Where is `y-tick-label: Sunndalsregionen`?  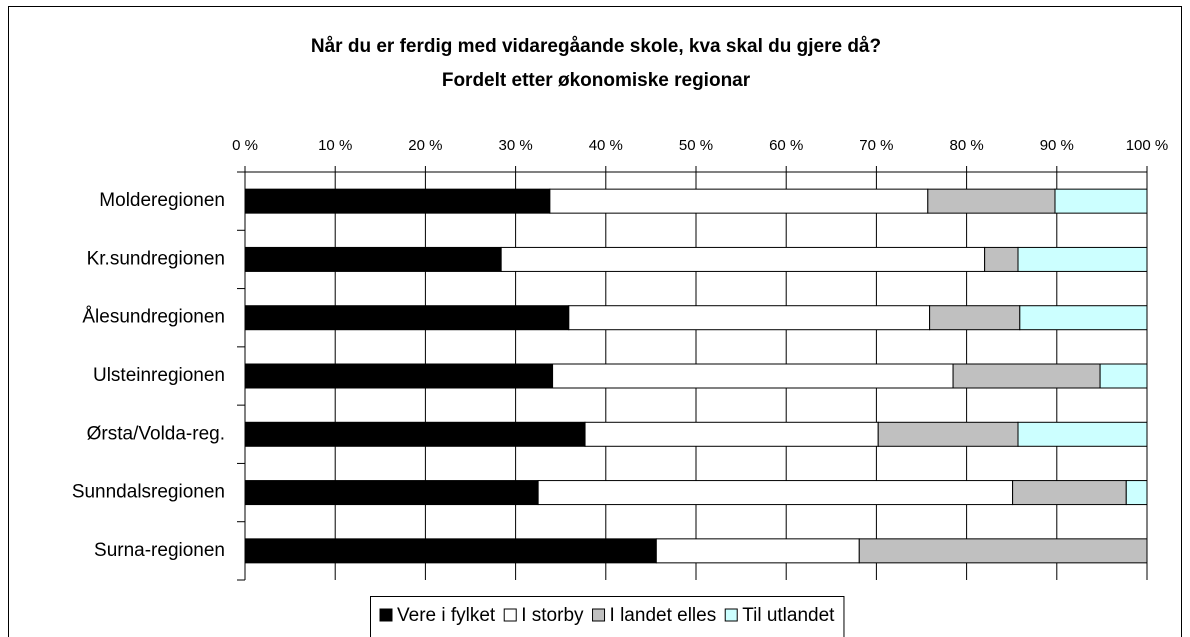 y-tick-label: Sunndalsregionen is located at coordinates (148, 492).